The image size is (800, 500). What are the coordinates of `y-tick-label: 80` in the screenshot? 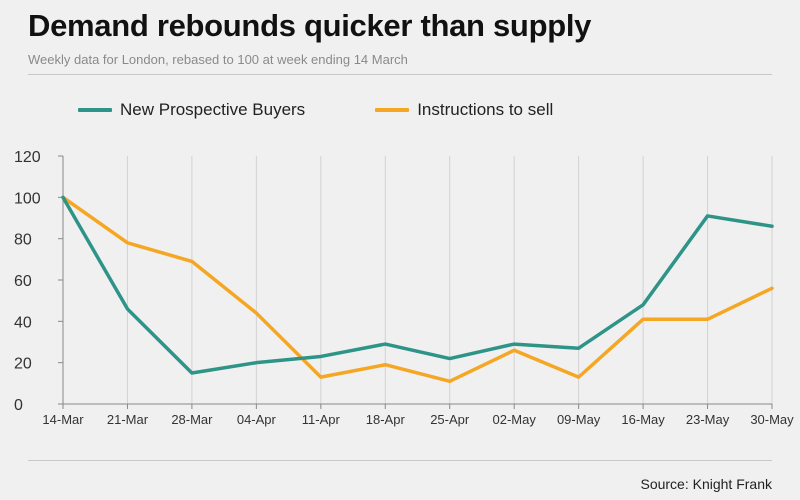 It's located at (23, 240).